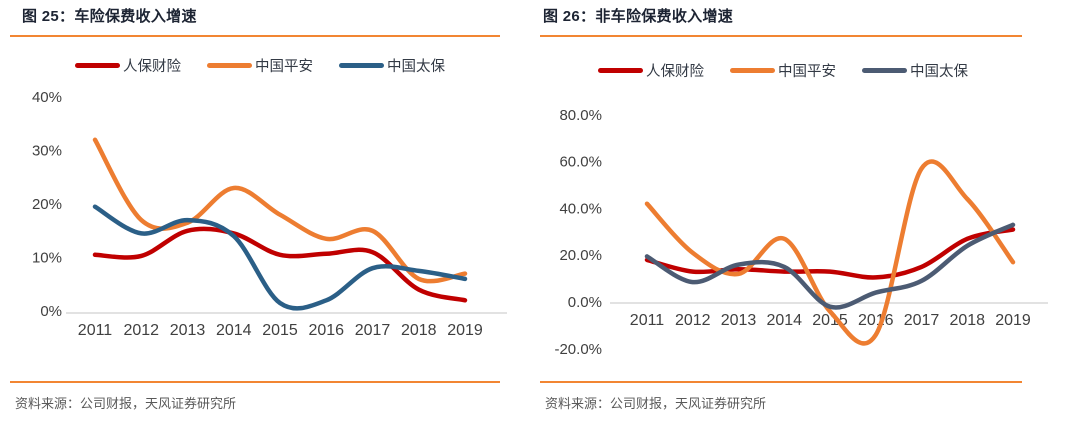  I want to click on figure-26-legend: 人保财险 中国平安 中国太保, so click(783, 70).